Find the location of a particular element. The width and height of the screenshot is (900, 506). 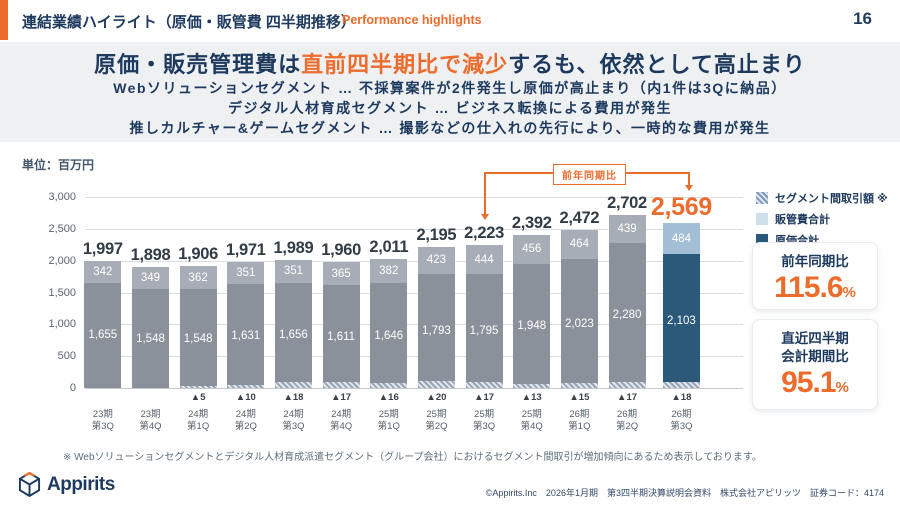

kpi-card-qoq: 直近四半期 会計期間比 95.1% is located at coordinates (815, 364).